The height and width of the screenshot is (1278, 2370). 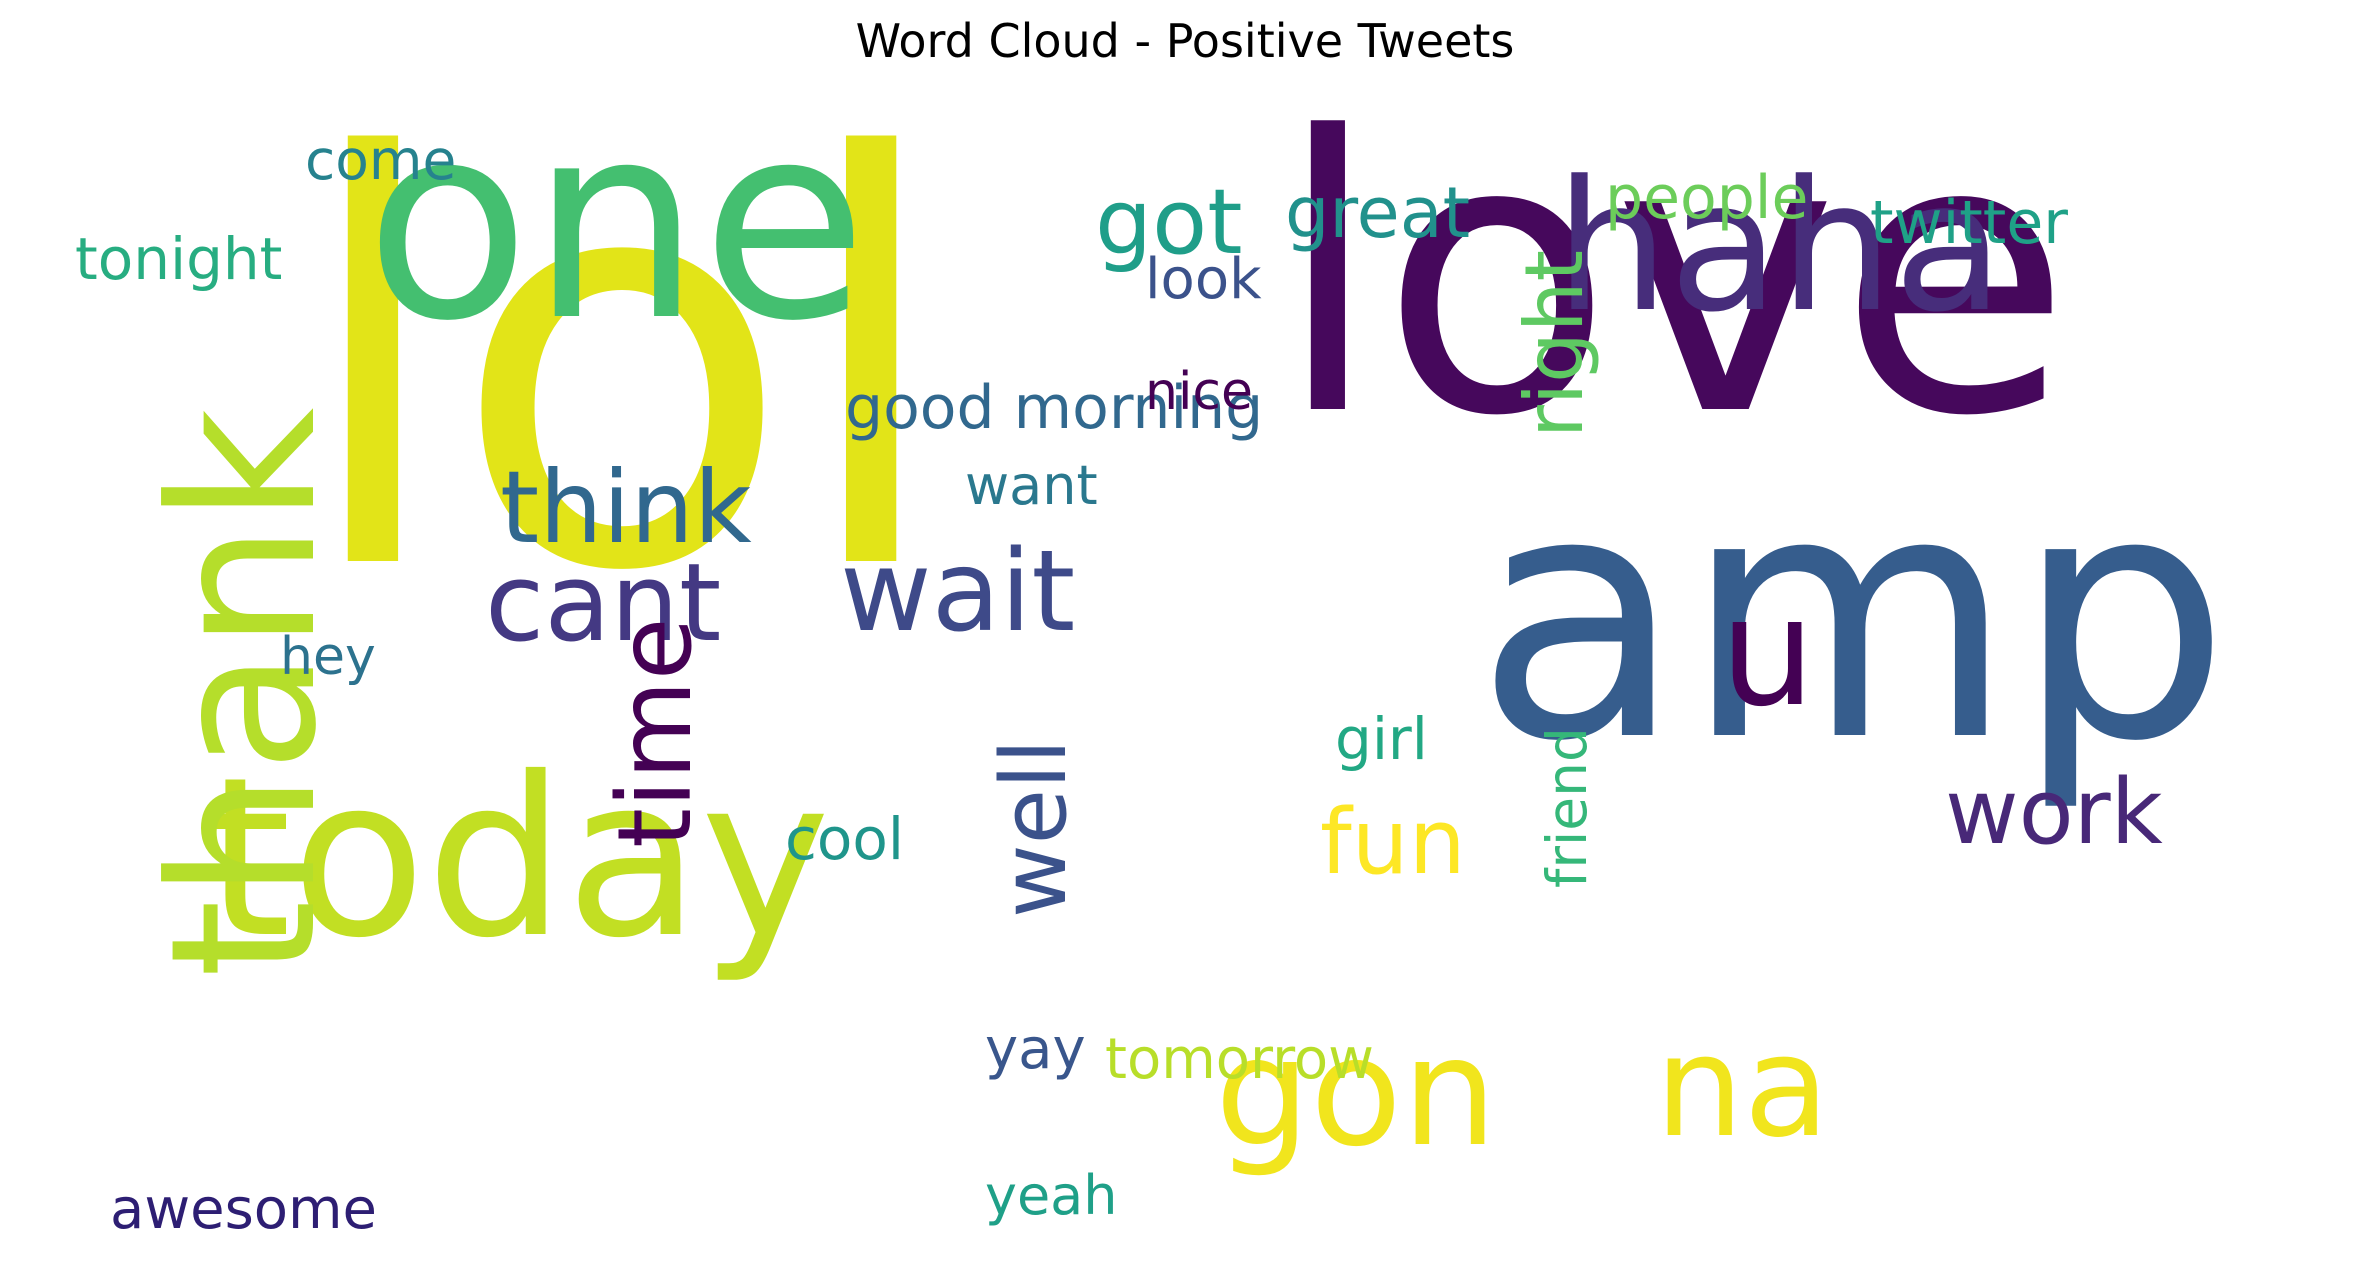 I want to click on word-want: want, so click(x=1031, y=485).